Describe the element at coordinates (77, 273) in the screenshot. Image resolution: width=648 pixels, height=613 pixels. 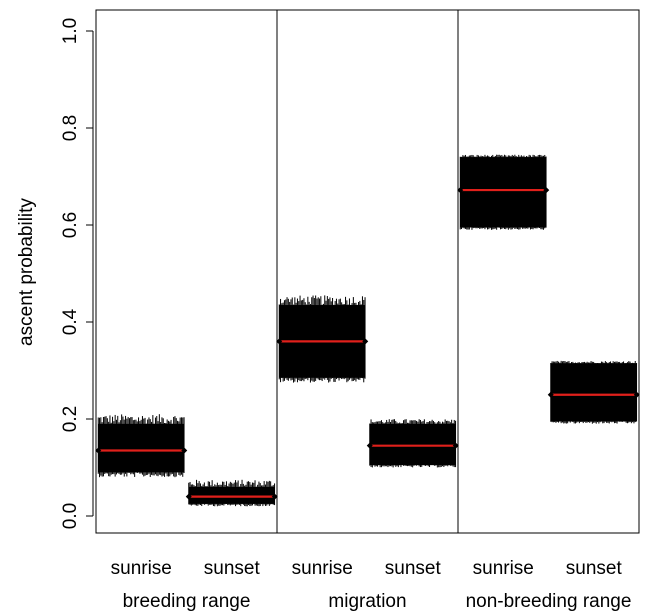
I see `y-axis: 0.0 0.2 0.4 0.6 0.8 1.0` at that location.